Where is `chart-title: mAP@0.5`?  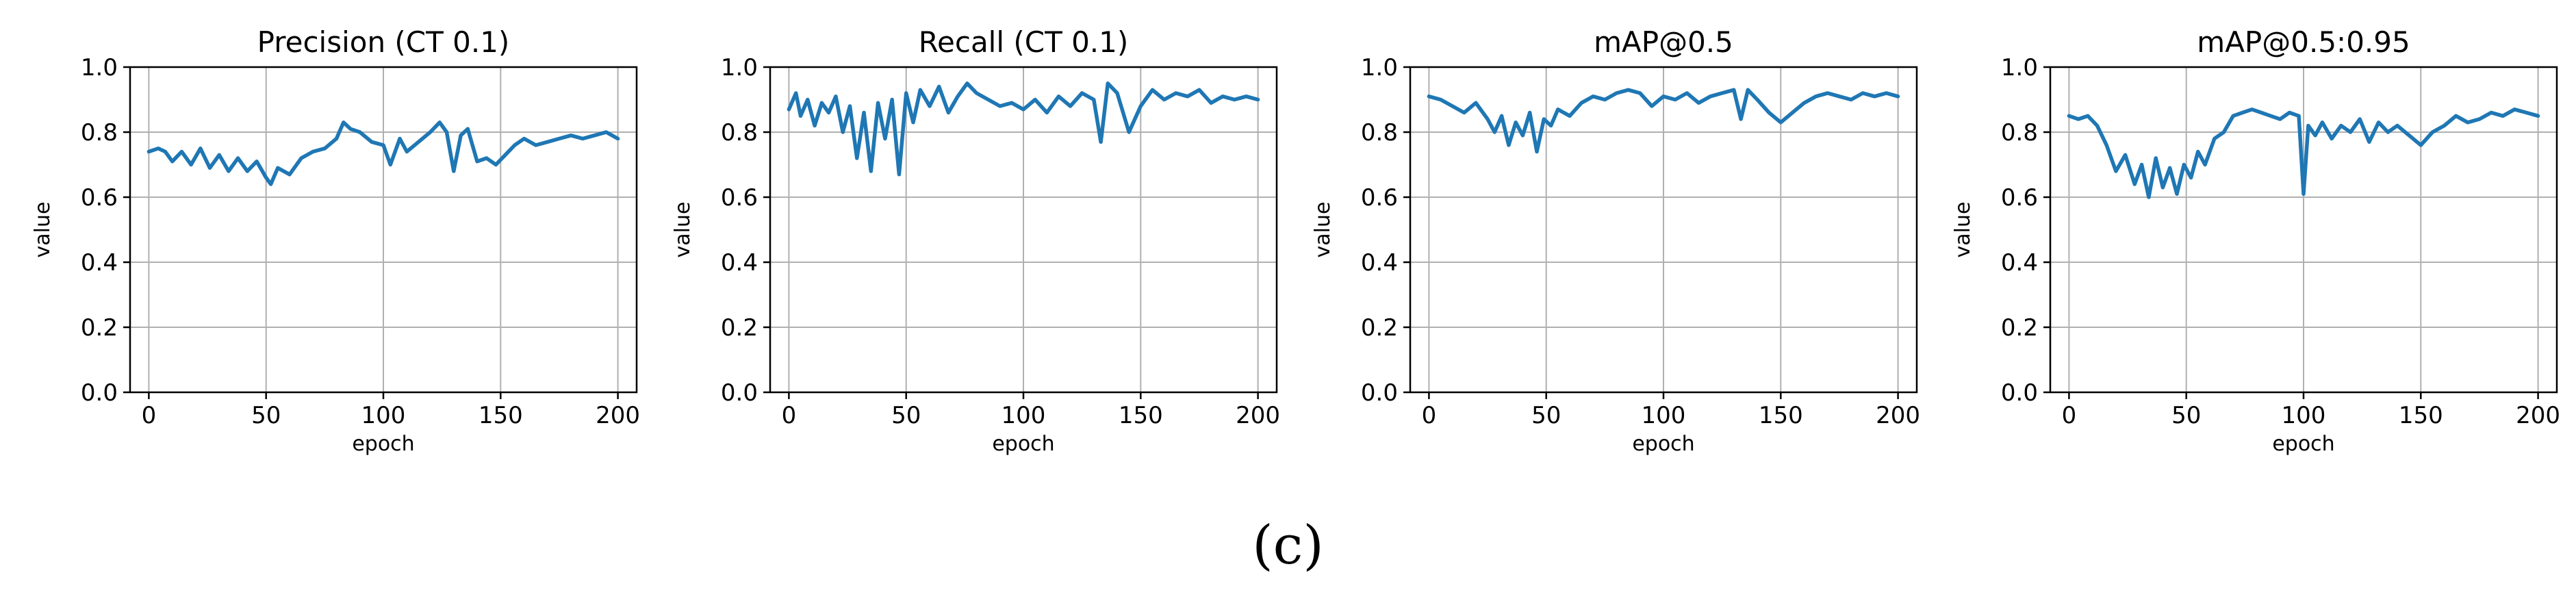
chart-title: mAP@0.5 is located at coordinates (1663, 42).